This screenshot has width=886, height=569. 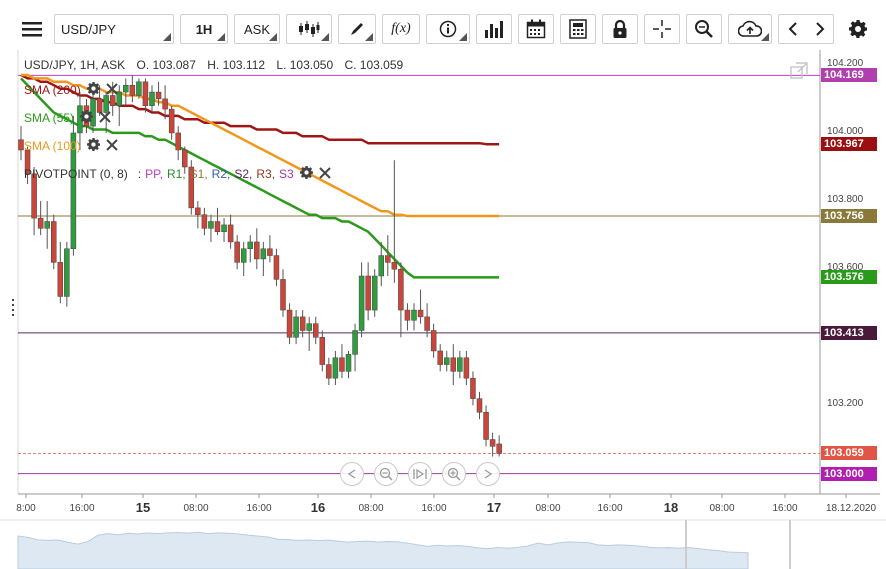 I want to click on expand-button, so click(x=799, y=71).